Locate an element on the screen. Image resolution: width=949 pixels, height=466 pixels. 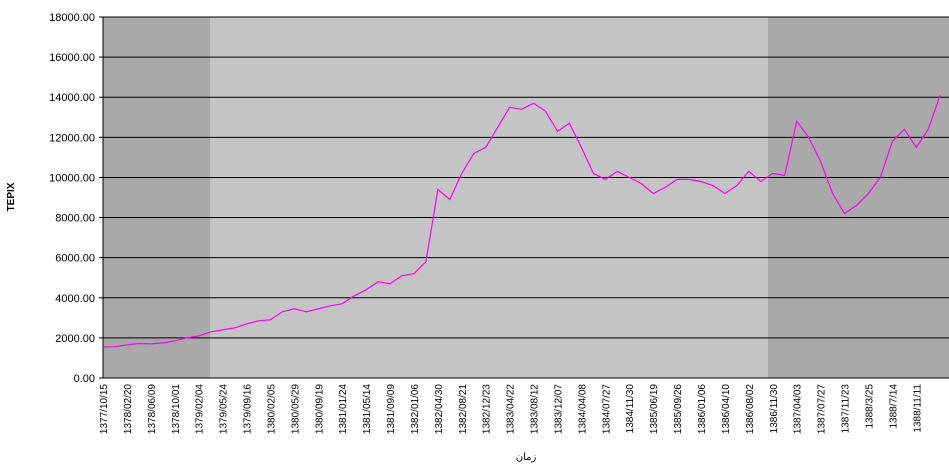
x-tick-label: 1381/09/09 is located at coordinates (391, 409).